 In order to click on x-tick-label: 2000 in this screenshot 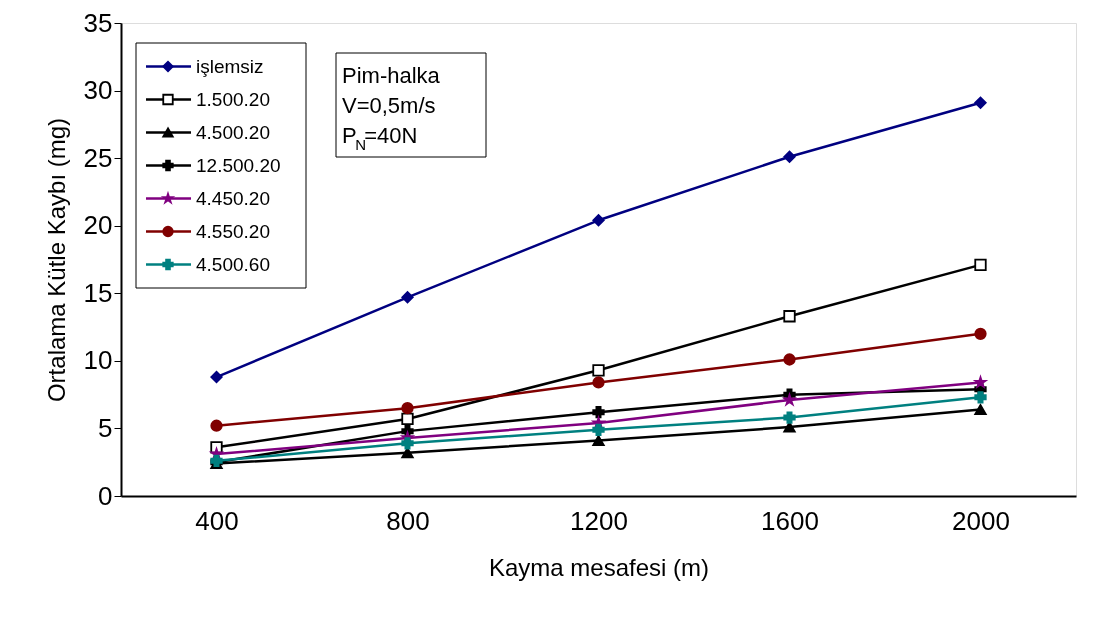, I will do `click(981, 520)`.